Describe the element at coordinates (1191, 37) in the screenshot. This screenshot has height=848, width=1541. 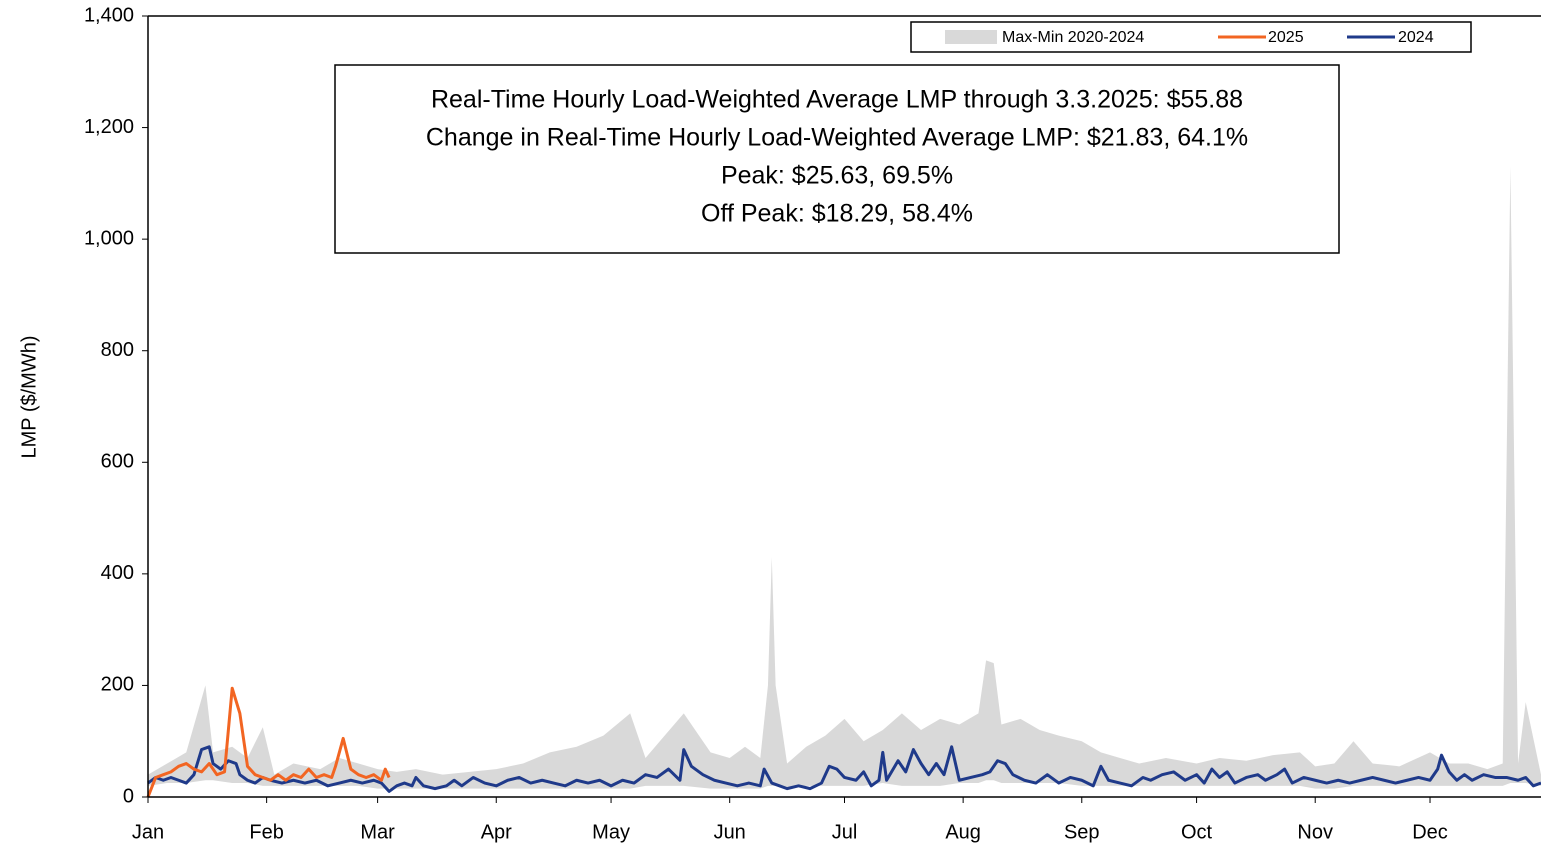
I see `legend-box` at that location.